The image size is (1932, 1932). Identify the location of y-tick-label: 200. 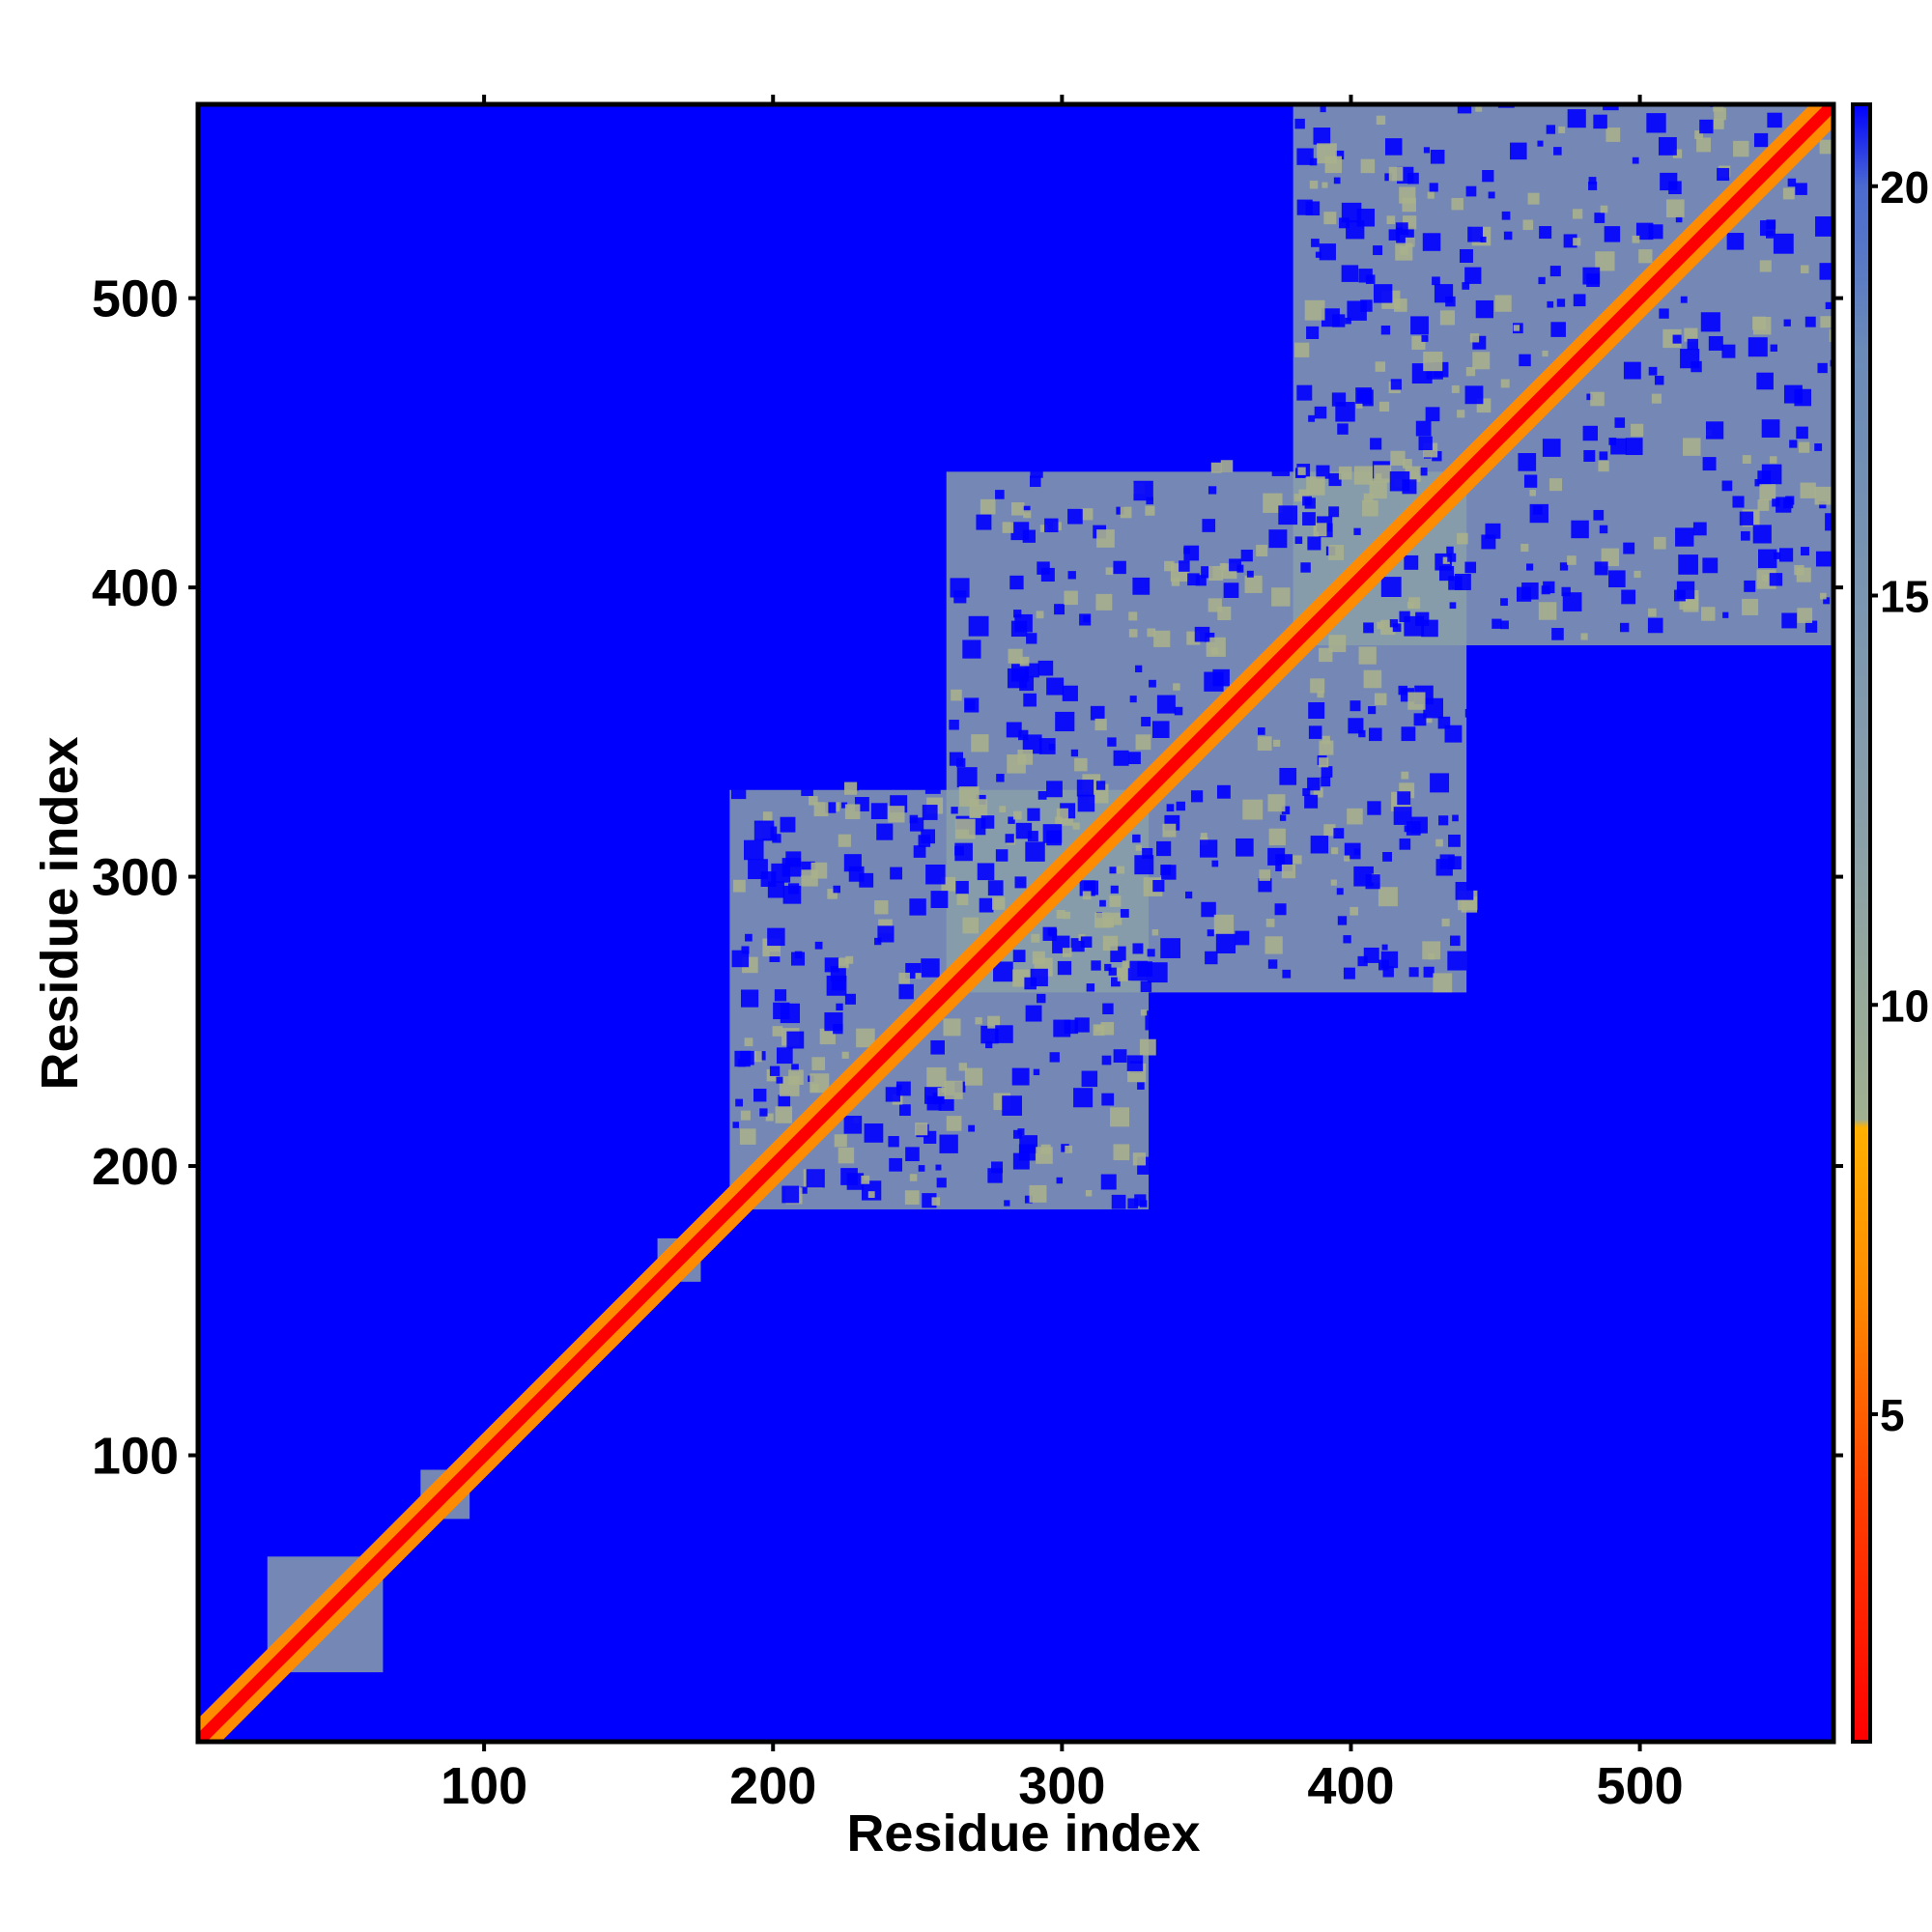
(135, 1167).